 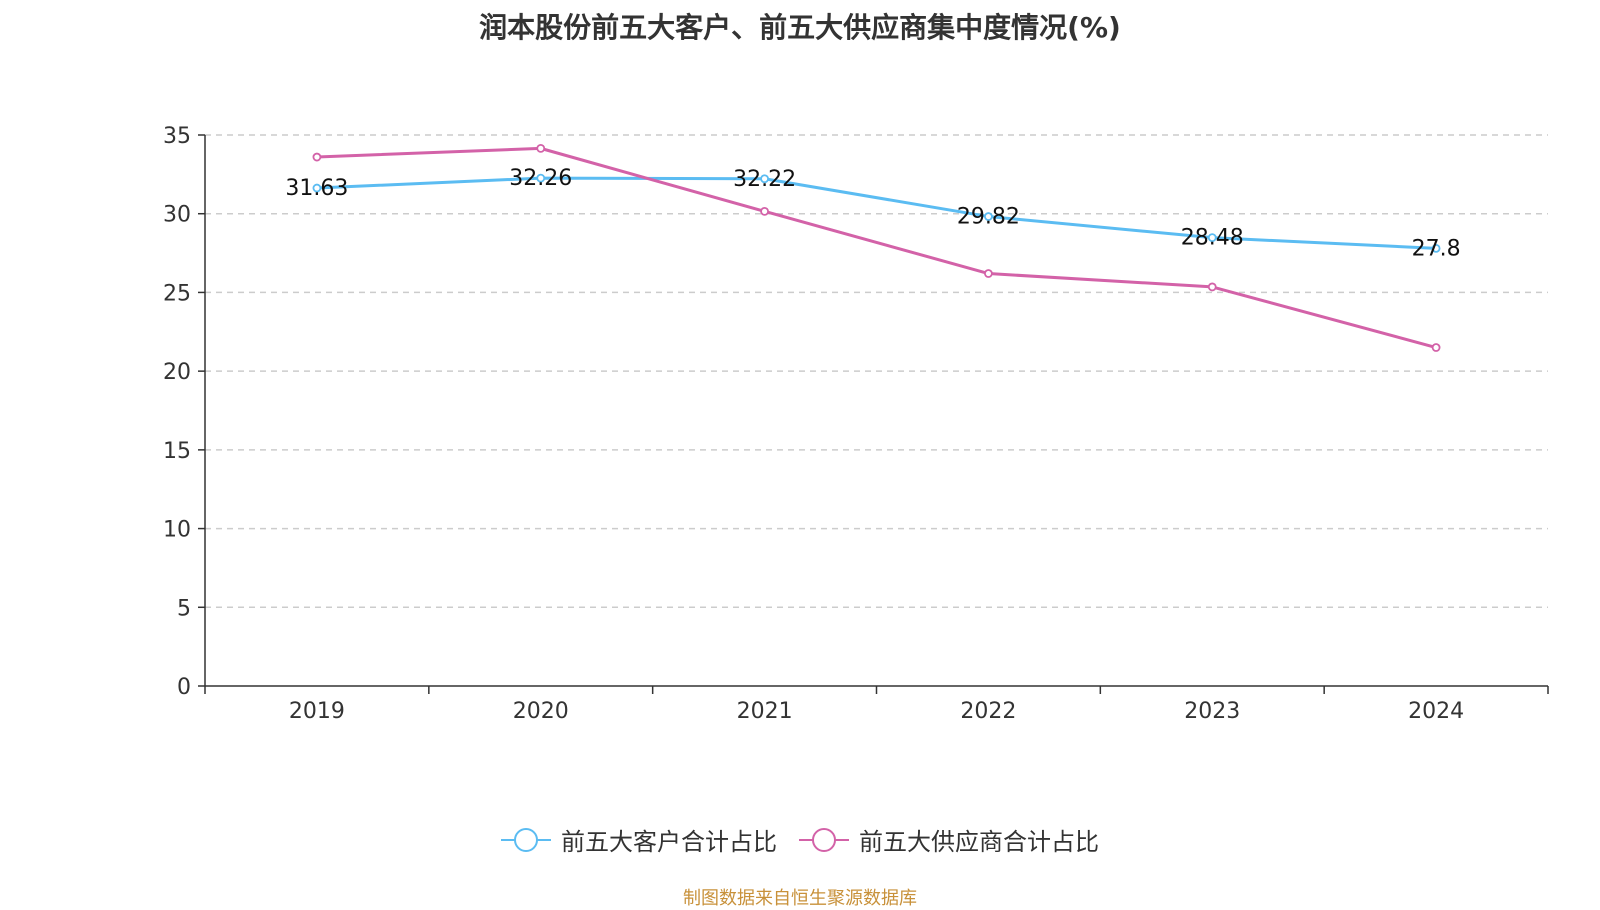 I want to click on chart-title: 润本股份前五大客户、前五大供应商集中度情况(%), so click(x=800, y=27).